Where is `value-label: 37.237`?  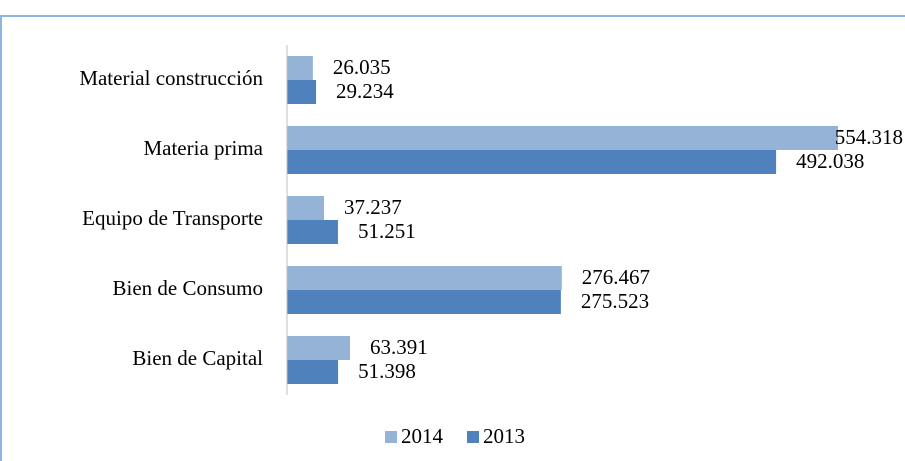 value-label: 37.237 is located at coordinates (373, 207).